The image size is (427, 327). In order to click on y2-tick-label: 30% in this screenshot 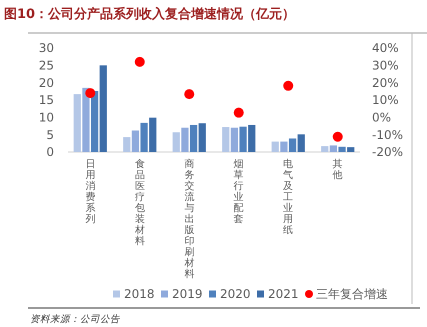, I will do `click(385, 65)`.